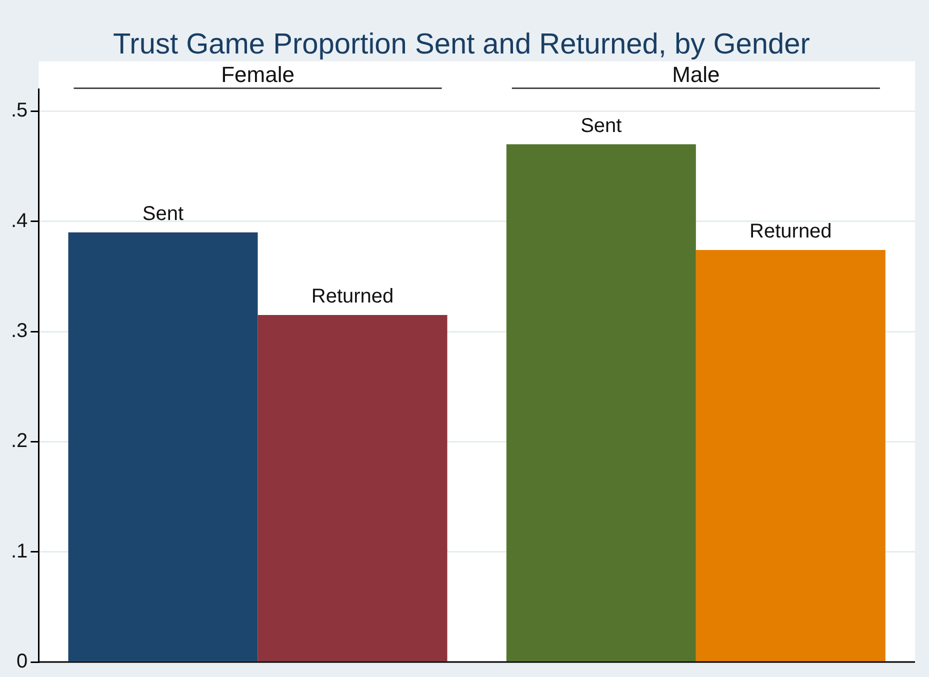 The image size is (929, 677). What do you see at coordinates (257, 75) in the screenshot?
I see `x-tick-label: Female` at bounding box center [257, 75].